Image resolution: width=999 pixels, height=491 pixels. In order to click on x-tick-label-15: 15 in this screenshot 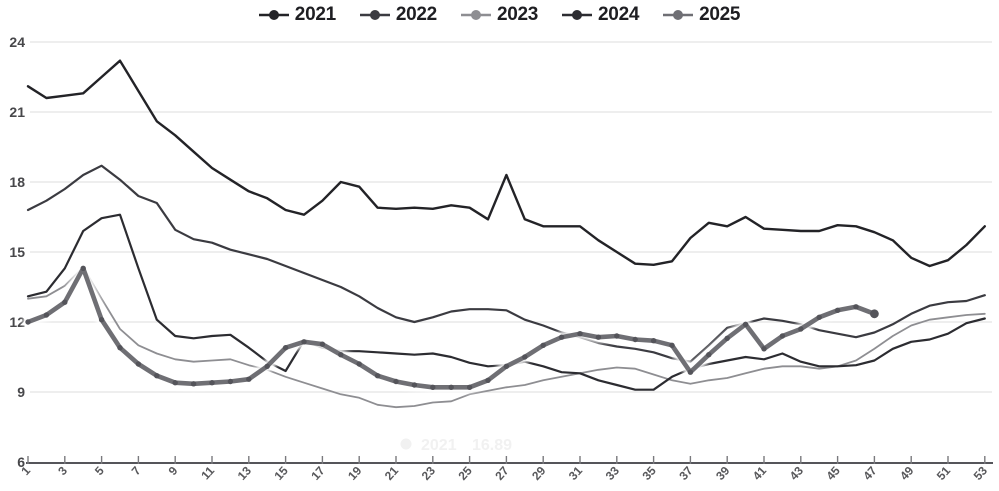, I will do `click(281, 473)`.